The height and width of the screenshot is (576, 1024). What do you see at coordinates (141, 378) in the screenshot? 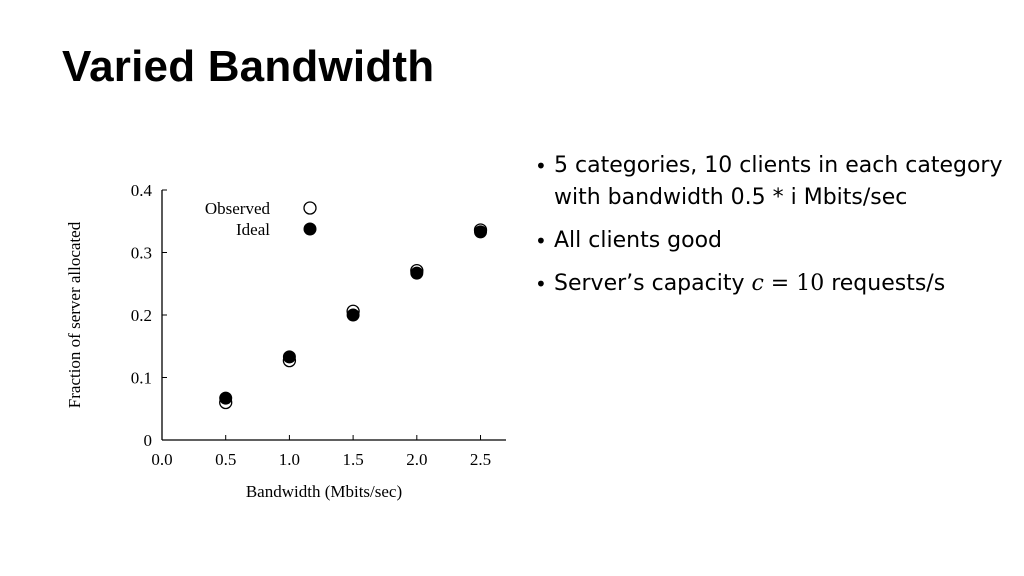
I see `y-tick-label-1: 0.1` at bounding box center [141, 378].